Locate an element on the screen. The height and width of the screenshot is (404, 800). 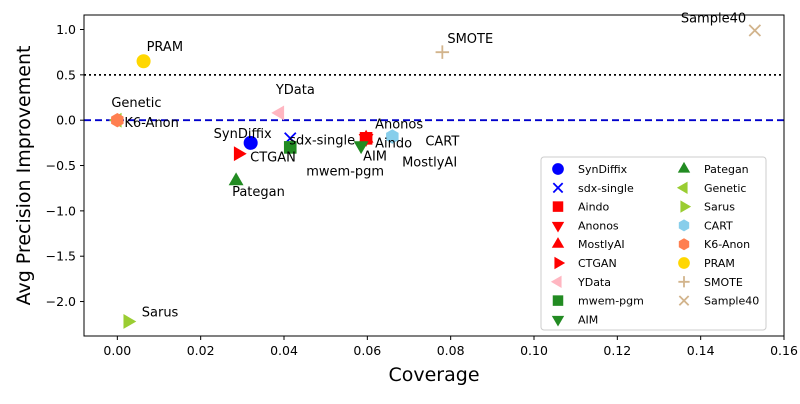
point-label-ctgan: CTGAN is located at coordinates (273, 158).